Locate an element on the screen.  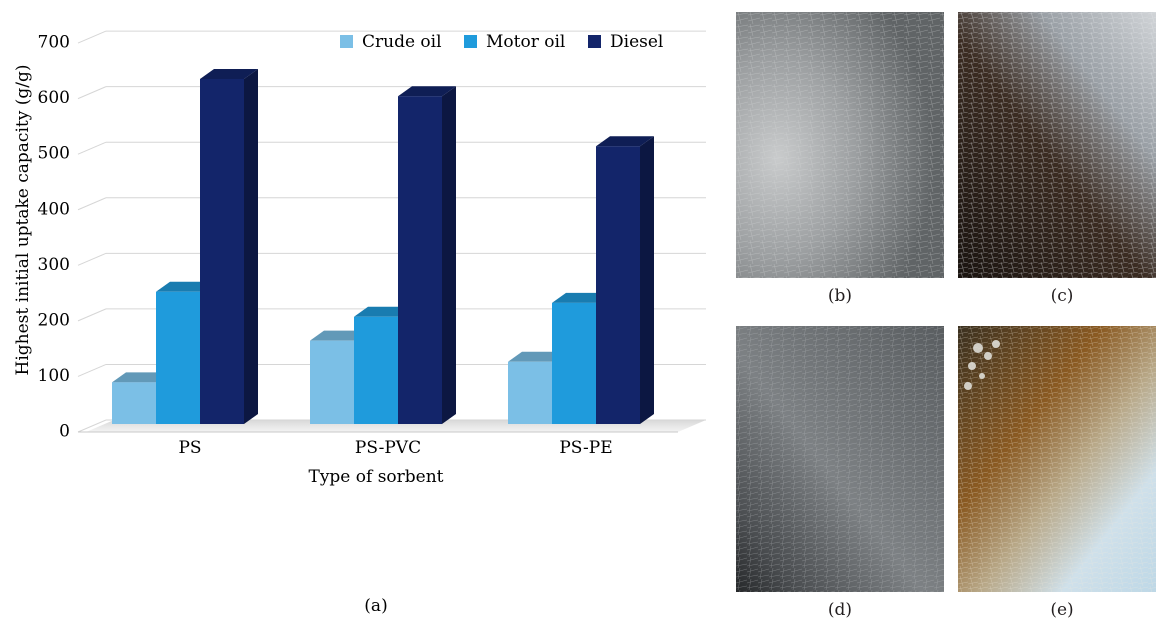
y-tick-label: 700 is located at coordinates (54, 43).